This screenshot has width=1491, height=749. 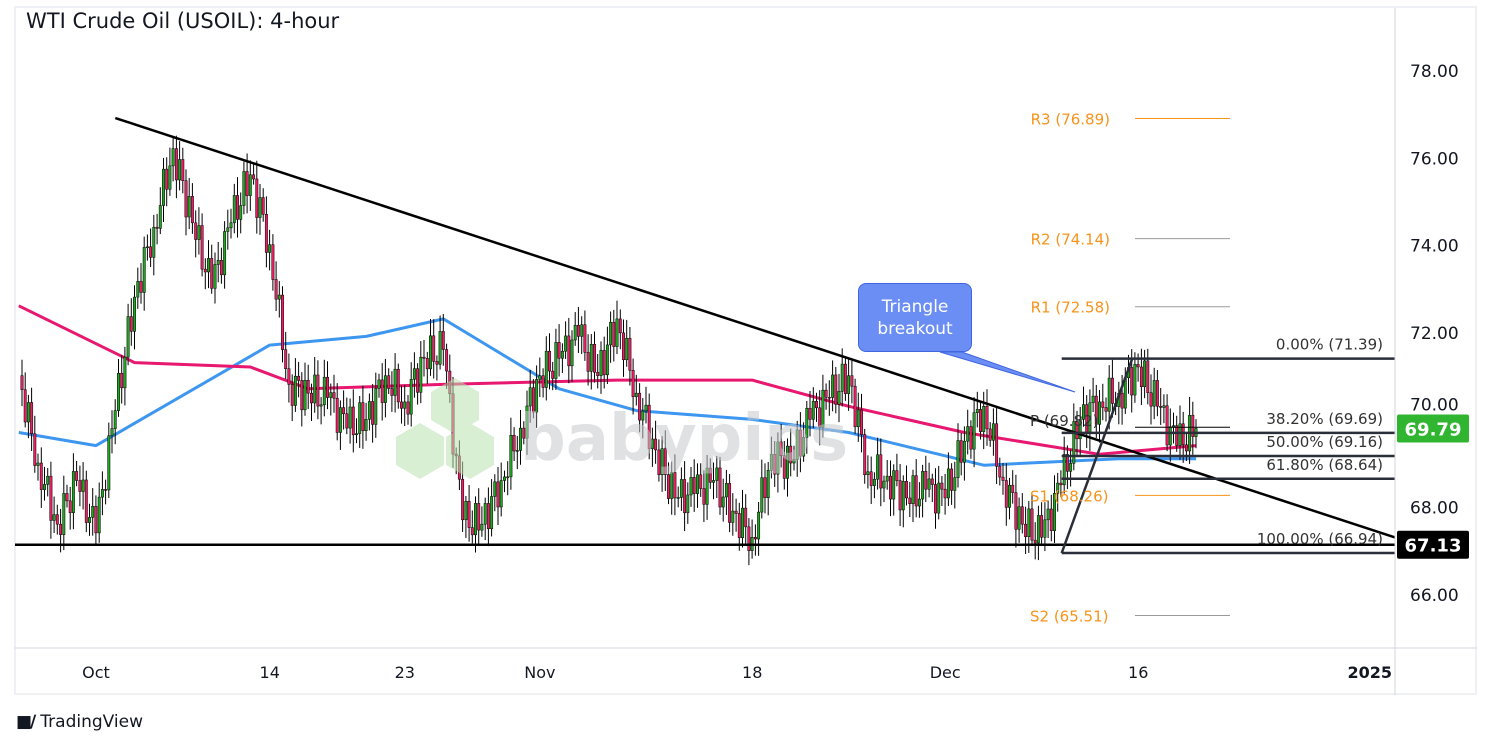 What do you see at coordinates (1070, 119) in the screenshot?
I see `pivot-label: R3 (76.89)` at bounding box center [1070, 119].